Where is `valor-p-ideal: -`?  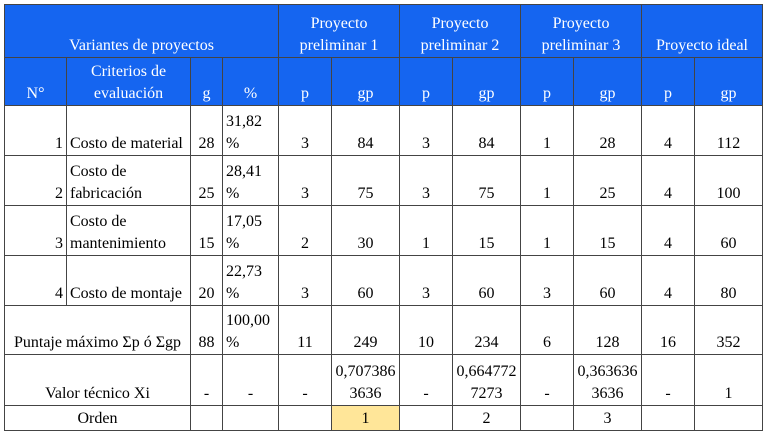
valor-p-ideal: - is located at coordinates (668, 380).